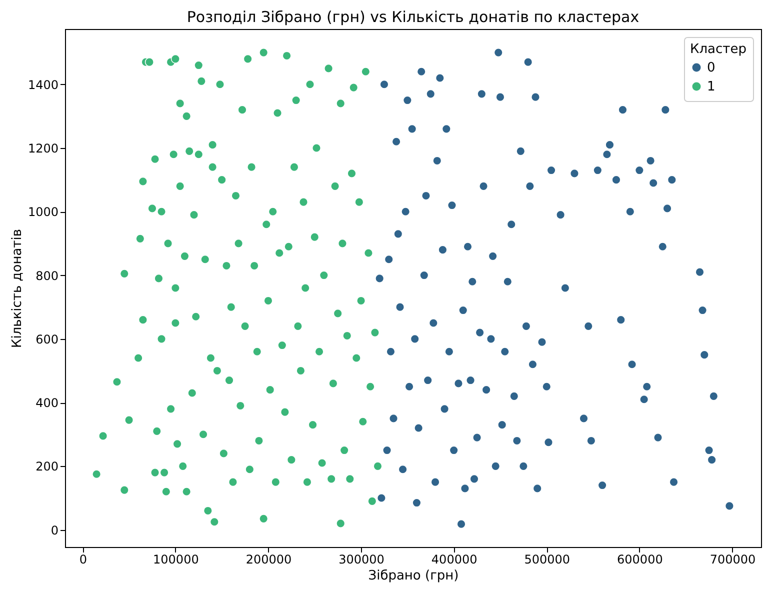 The width and height of the screenshot is (771, 592). Describe the element at coordinates (54, 530) in the screenshot. I see `y-tick-label: 0` at that location.